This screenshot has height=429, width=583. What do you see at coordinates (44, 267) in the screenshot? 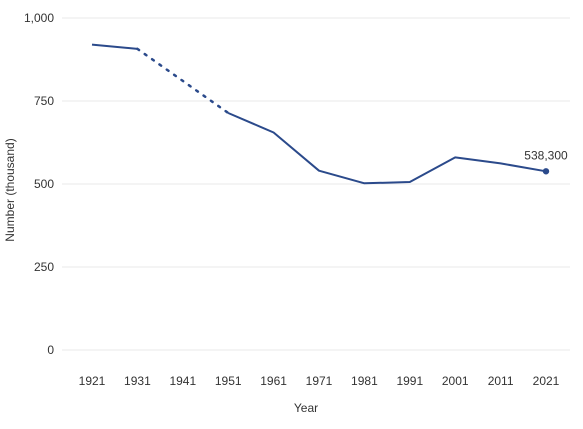
I see `y-tick-label: 250` at bounding box center [44, 267].